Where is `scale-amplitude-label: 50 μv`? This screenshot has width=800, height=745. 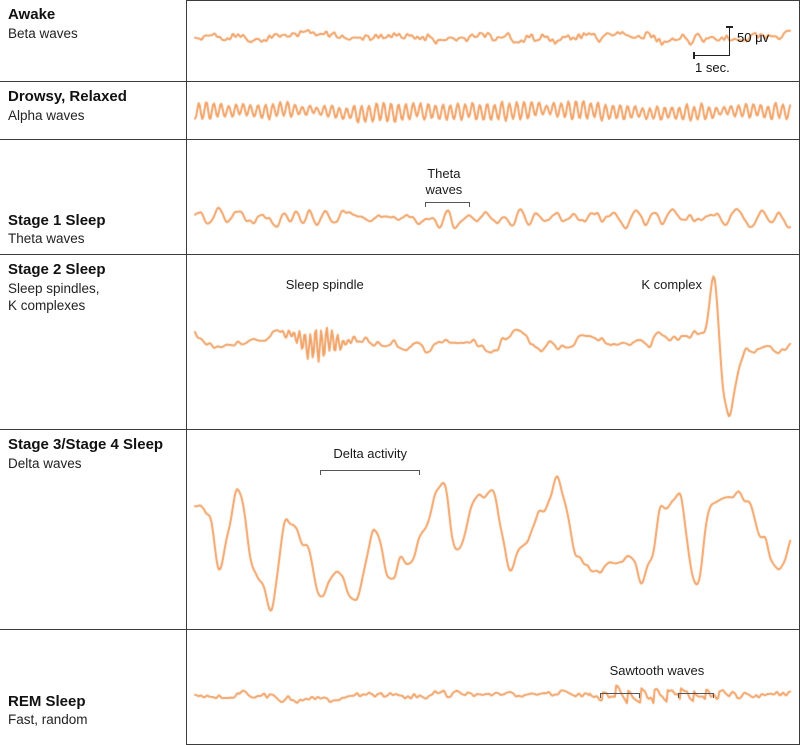
scale-amplitude-label: 50 μv is located at coordinates (753, 37).